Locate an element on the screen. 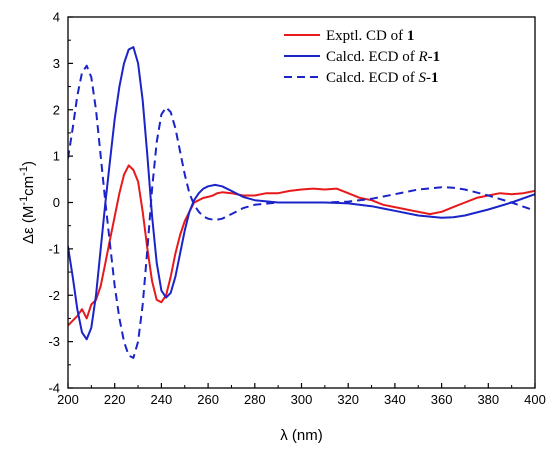 The image size is (550, 450). x-tick-label: 260 is located at coordinates (208, 399).